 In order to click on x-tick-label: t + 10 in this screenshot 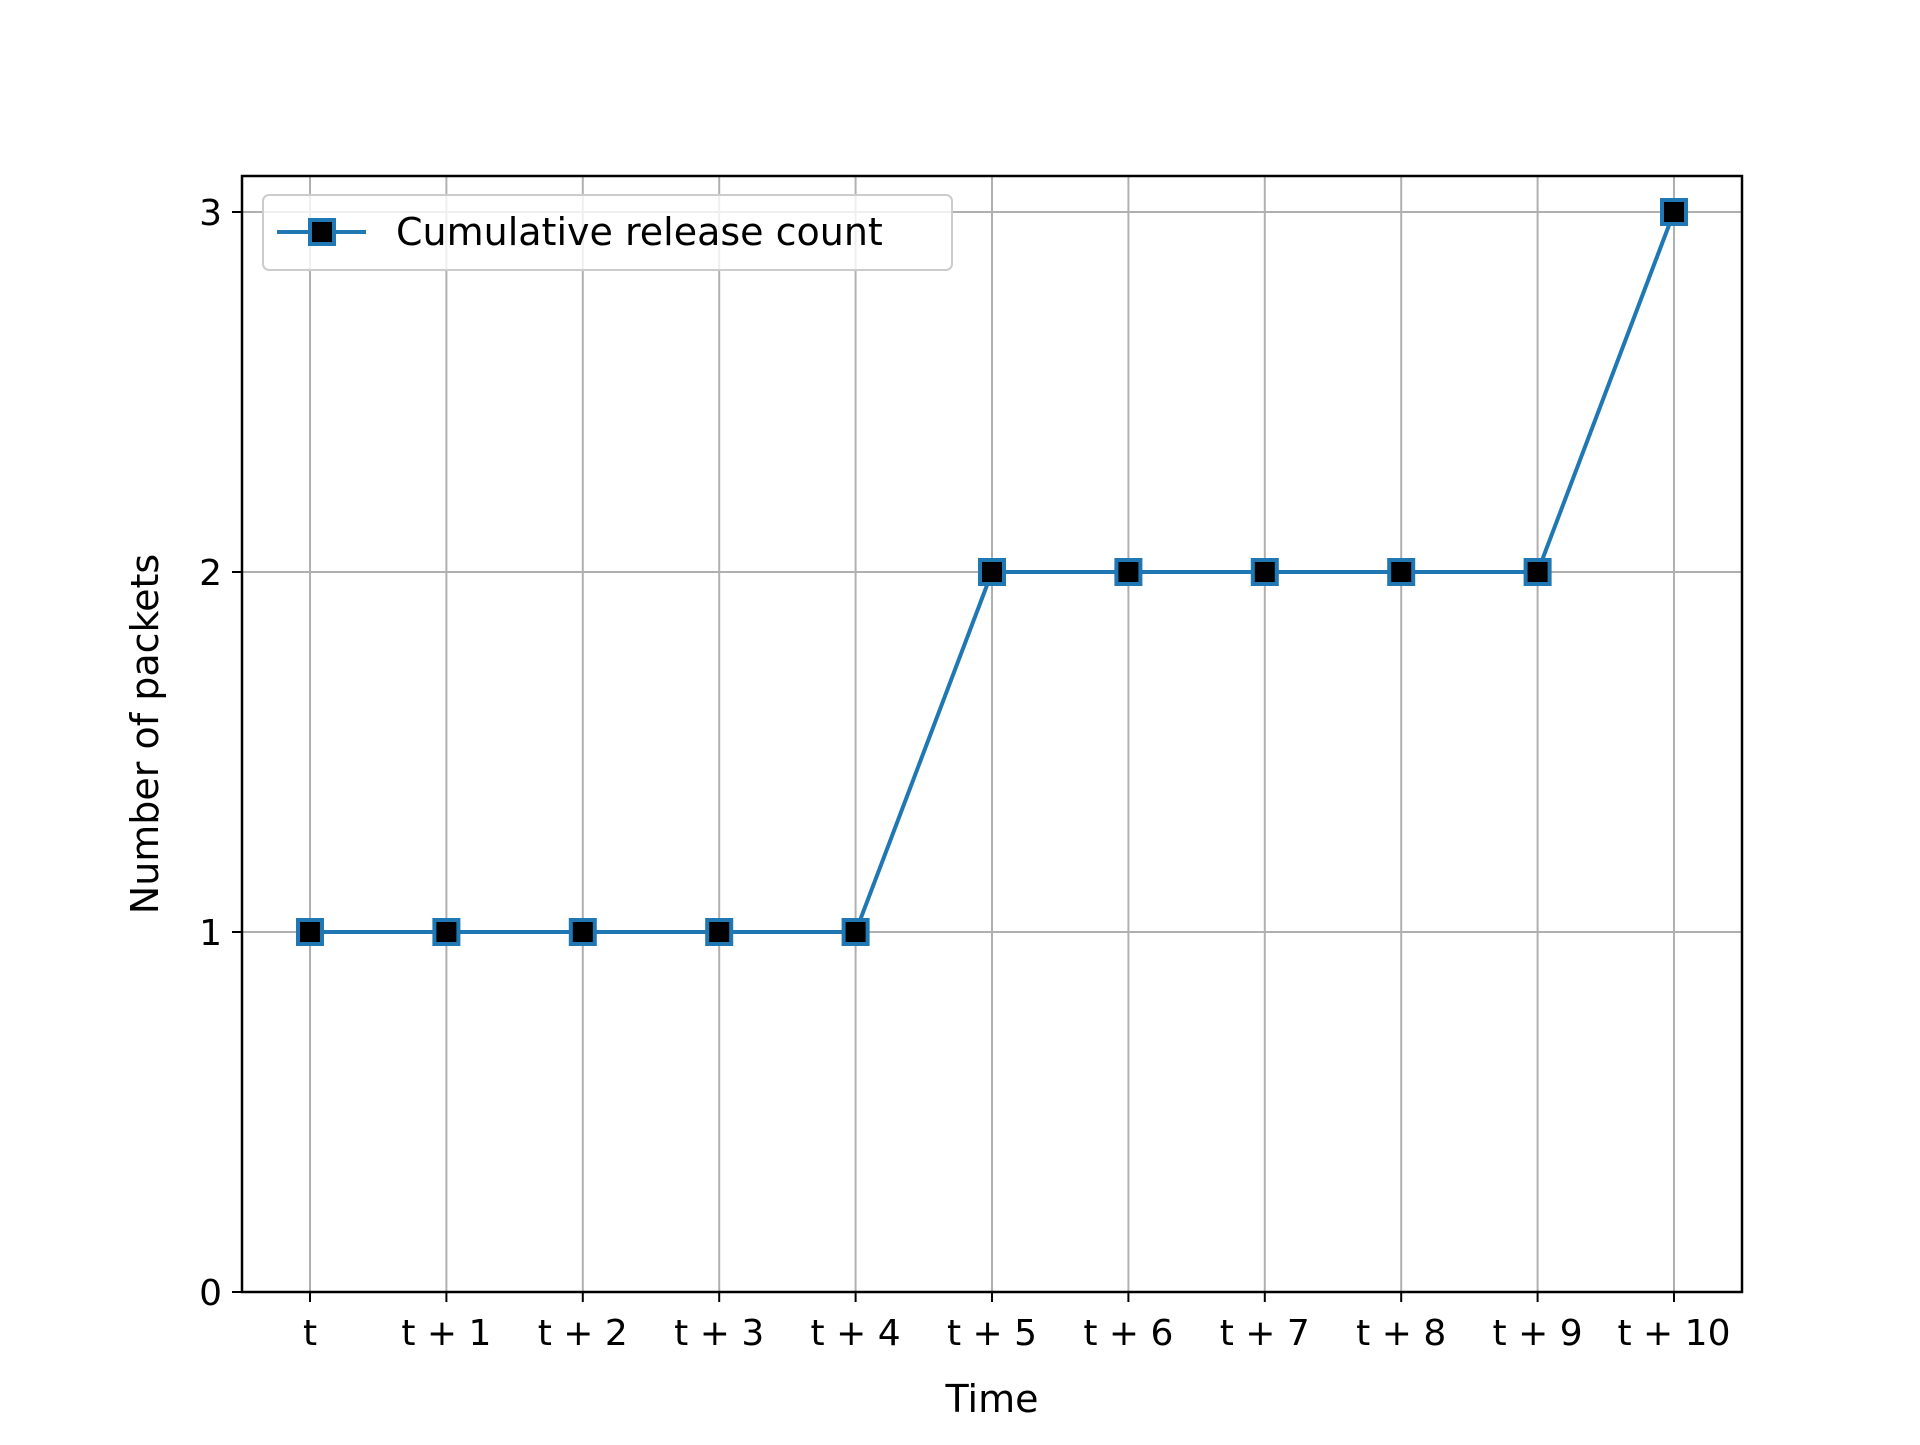, I will do `click(1674, 1333)`.